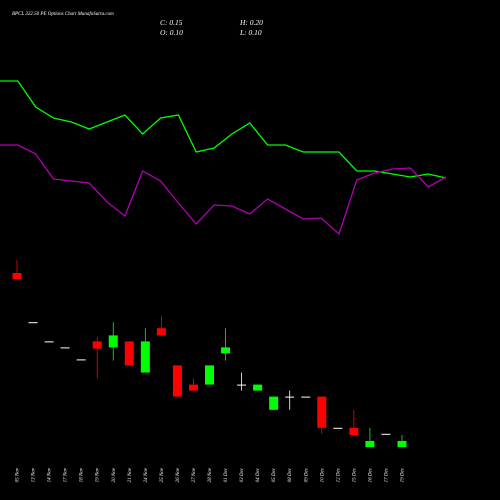 This screenshot has width=500, height=500. What do you see at coordinates (162, 474) in the screenshot?
I see `x-tick-label: 25 Nov` at bounding box center [162, 474].